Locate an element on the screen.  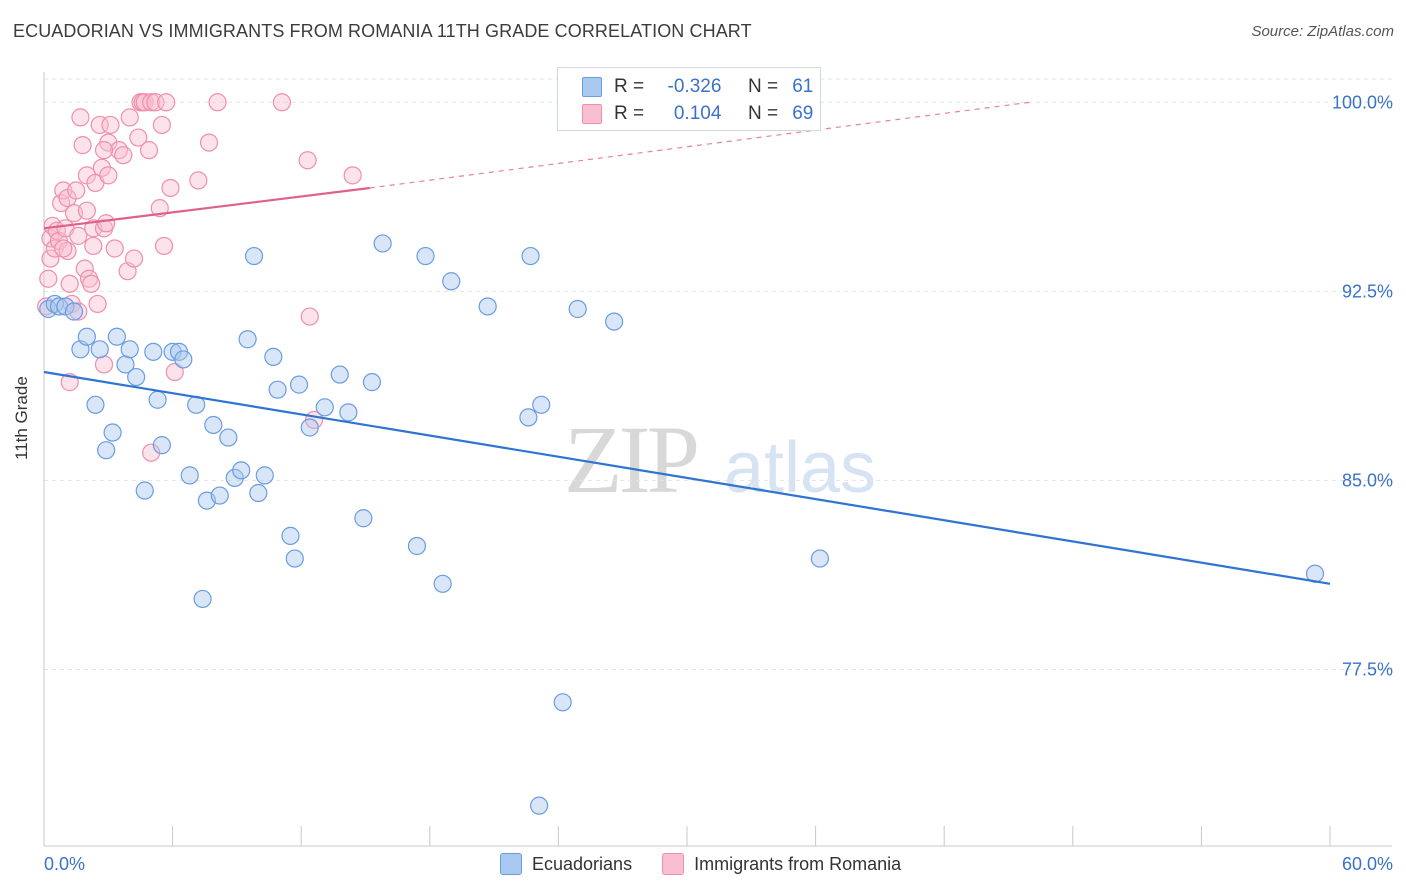
y-tick-label: 85.0% is located at coordinates (1367, 480).